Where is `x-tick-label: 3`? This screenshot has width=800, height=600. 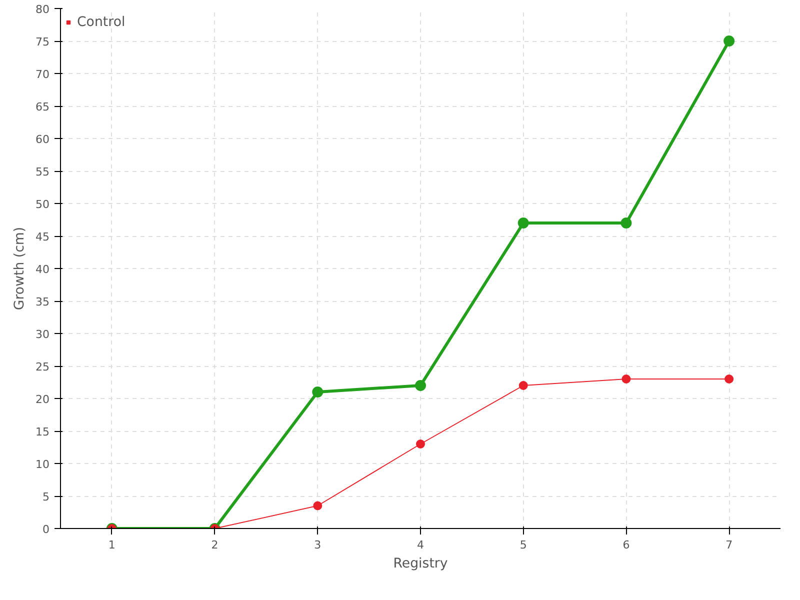
x-tick-label: 3 is located at coordinates (318, 545).